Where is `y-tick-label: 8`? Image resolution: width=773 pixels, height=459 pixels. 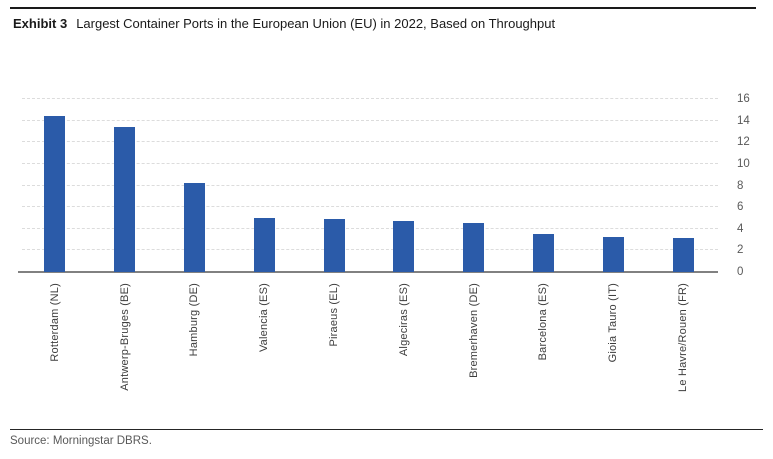 y-tick-label: 8 is located at coordinates (740, 185).